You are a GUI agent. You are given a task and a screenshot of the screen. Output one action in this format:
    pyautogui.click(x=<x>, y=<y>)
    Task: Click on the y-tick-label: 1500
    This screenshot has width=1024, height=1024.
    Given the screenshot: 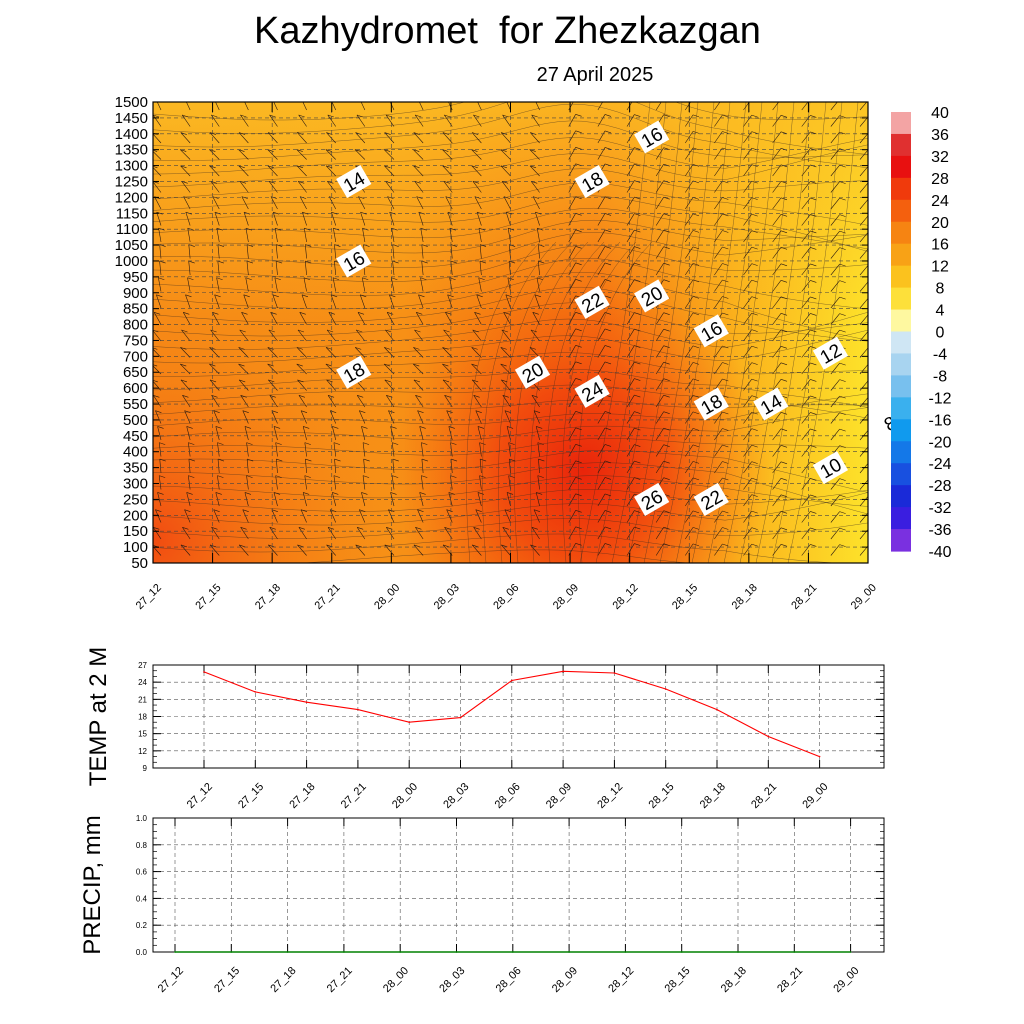 What is the action you would take?
    pyautogui.click(x=131, y=102)
    